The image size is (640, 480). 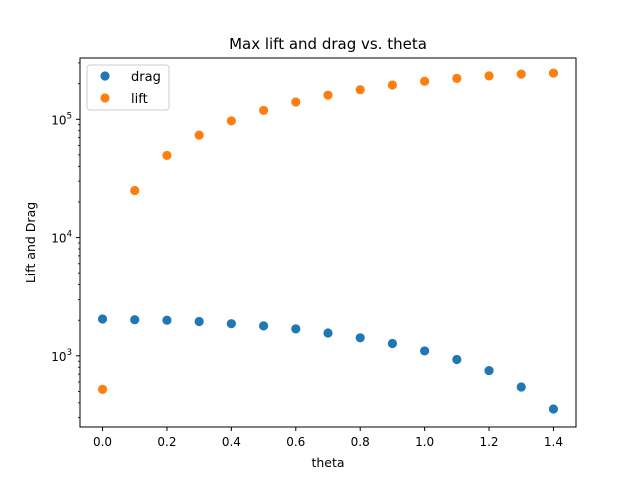 I want to click on legend: drag lift, so click(x=128, y=87).